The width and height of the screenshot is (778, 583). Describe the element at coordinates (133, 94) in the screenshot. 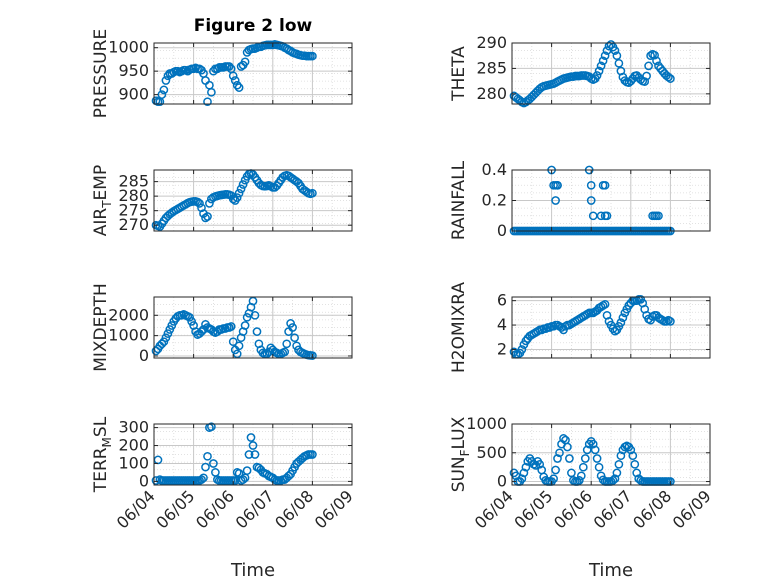

I see `y-tick-label: 900` at that location.